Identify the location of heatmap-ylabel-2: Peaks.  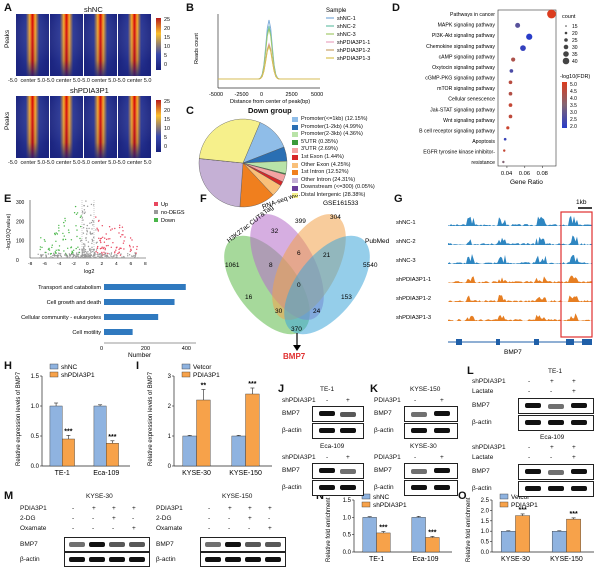
(7, 120).